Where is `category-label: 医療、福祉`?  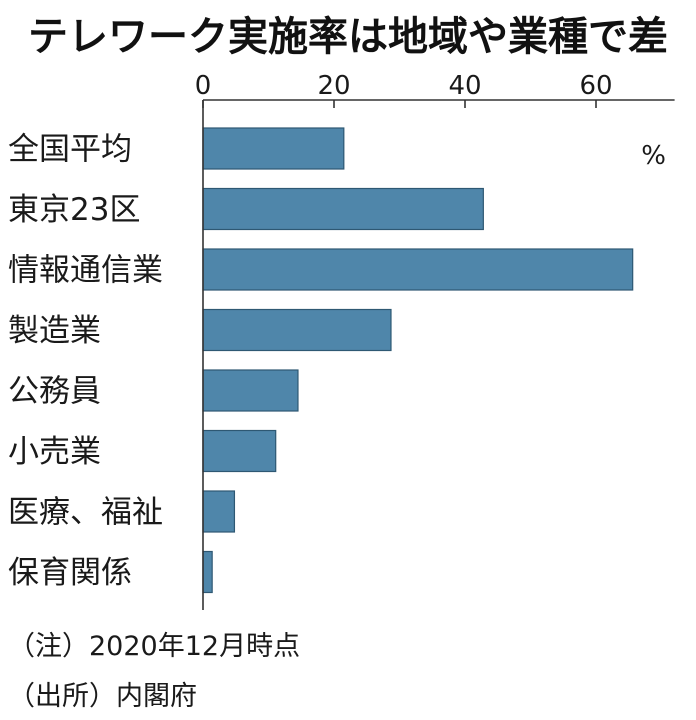 category-label: 医療、福祉 is located at coordinates (85, 513).